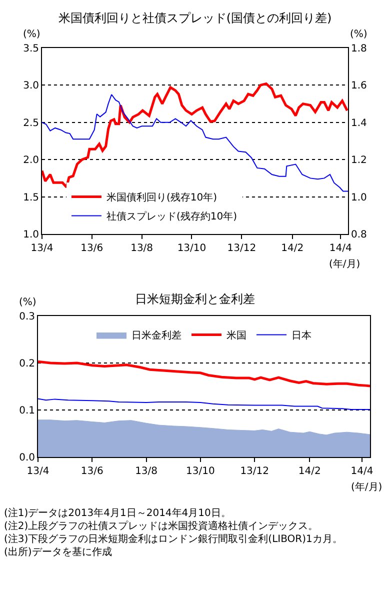  What do you see at coordinates (359, 198) in the screenshot?
I see `y2-tick-label: 1.0` at bounding box center [359, 198].